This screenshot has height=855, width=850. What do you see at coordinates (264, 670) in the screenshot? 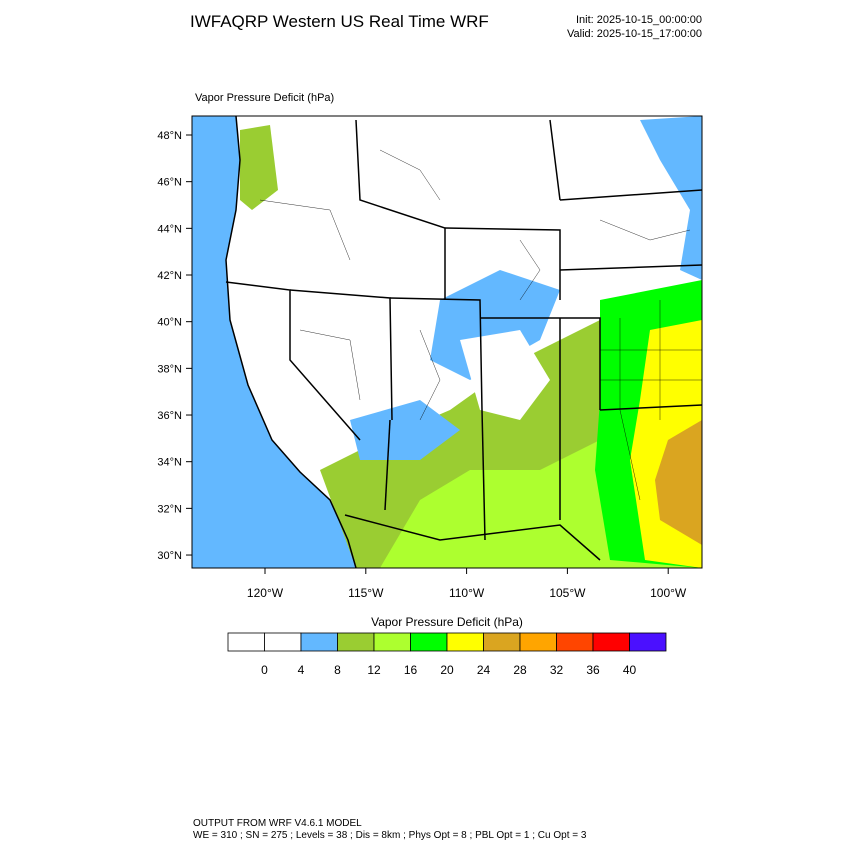
I see `colorbar-label: 0` at bounding box center [264, 670].